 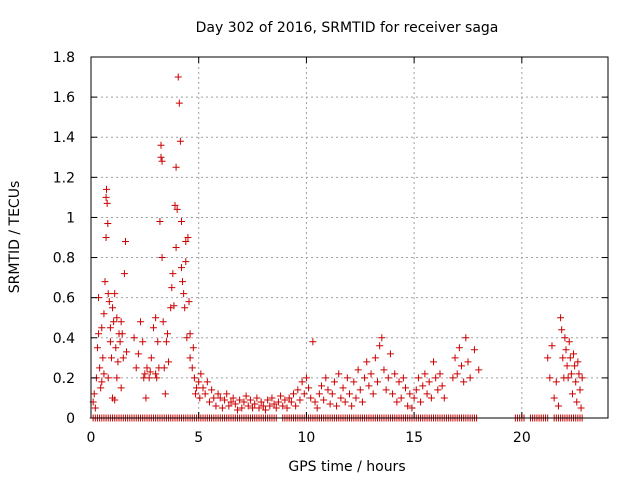 What do you see at coordinates (522, 438) in the screenshot?
I see `x-tick-label: 20` at bounding box center [522, 438].